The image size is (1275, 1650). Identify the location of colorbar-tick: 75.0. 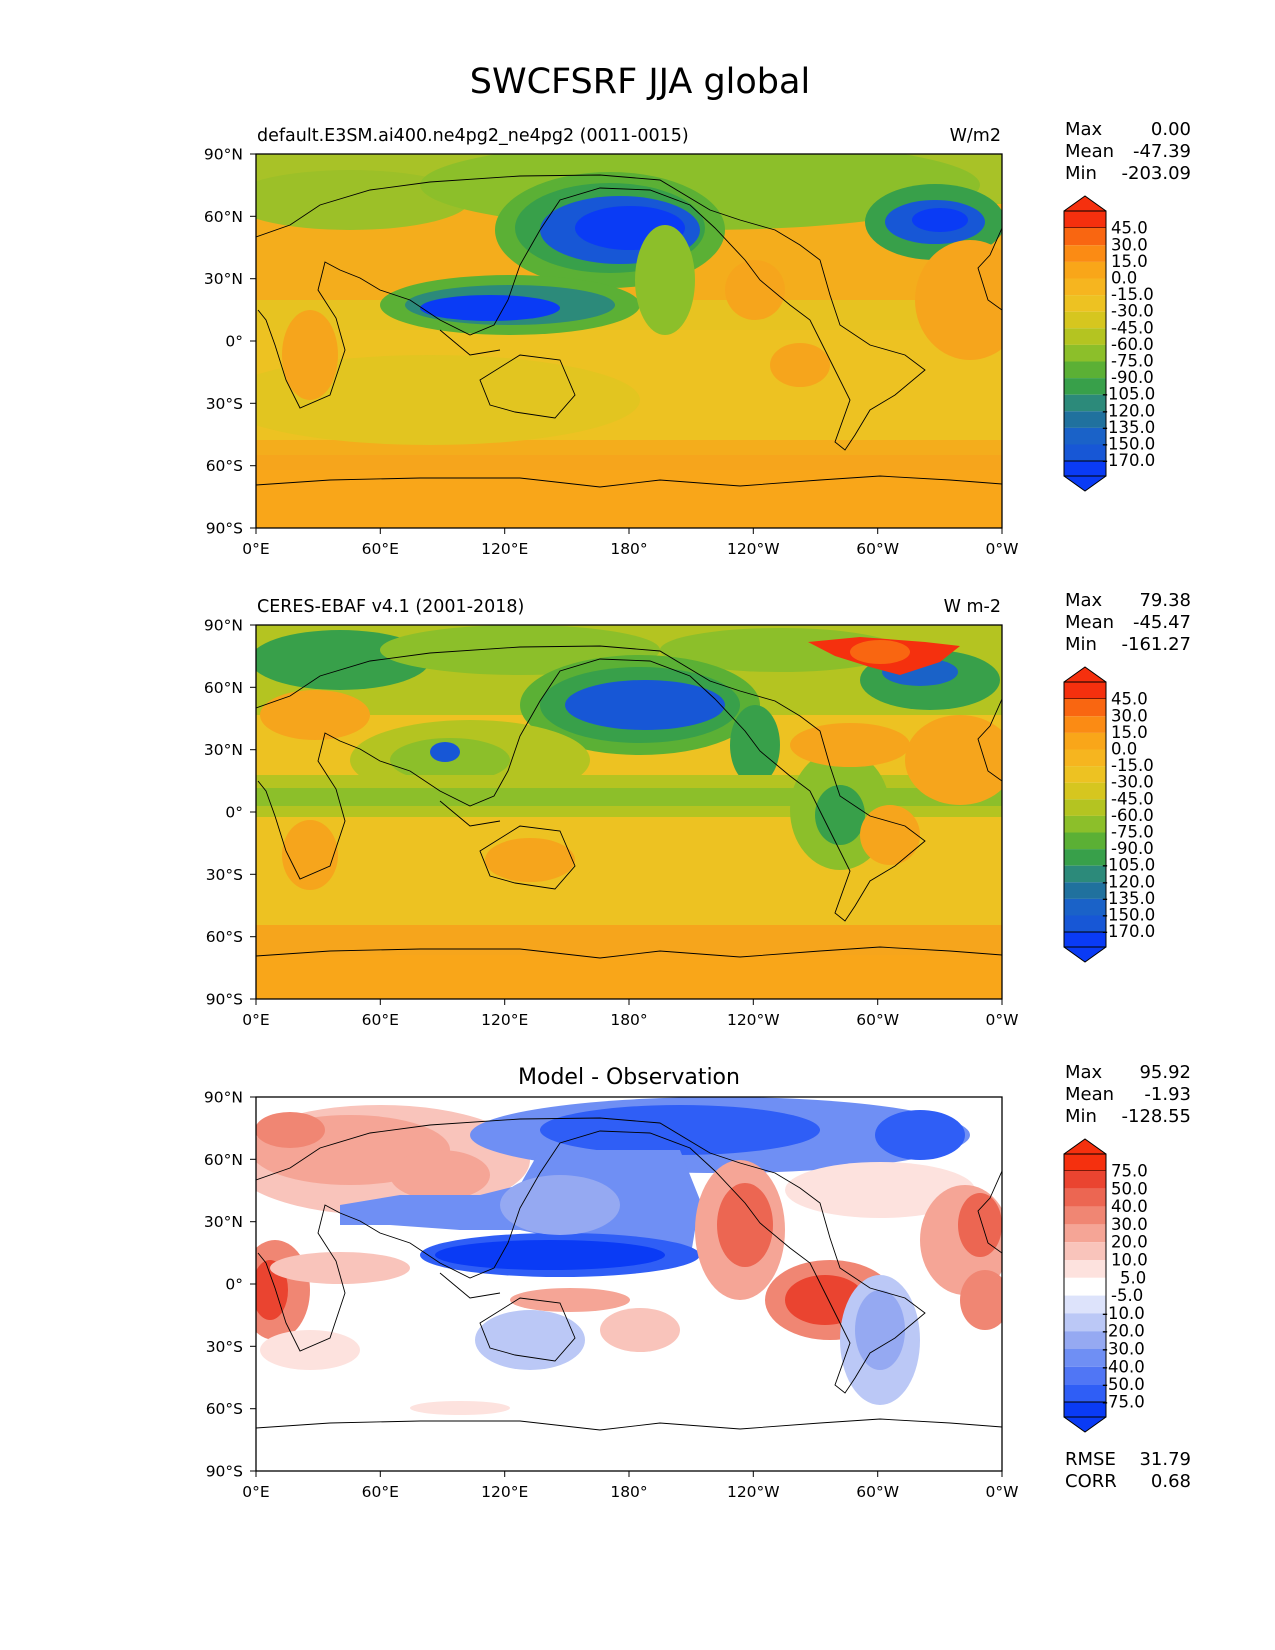
(1129, 1171).